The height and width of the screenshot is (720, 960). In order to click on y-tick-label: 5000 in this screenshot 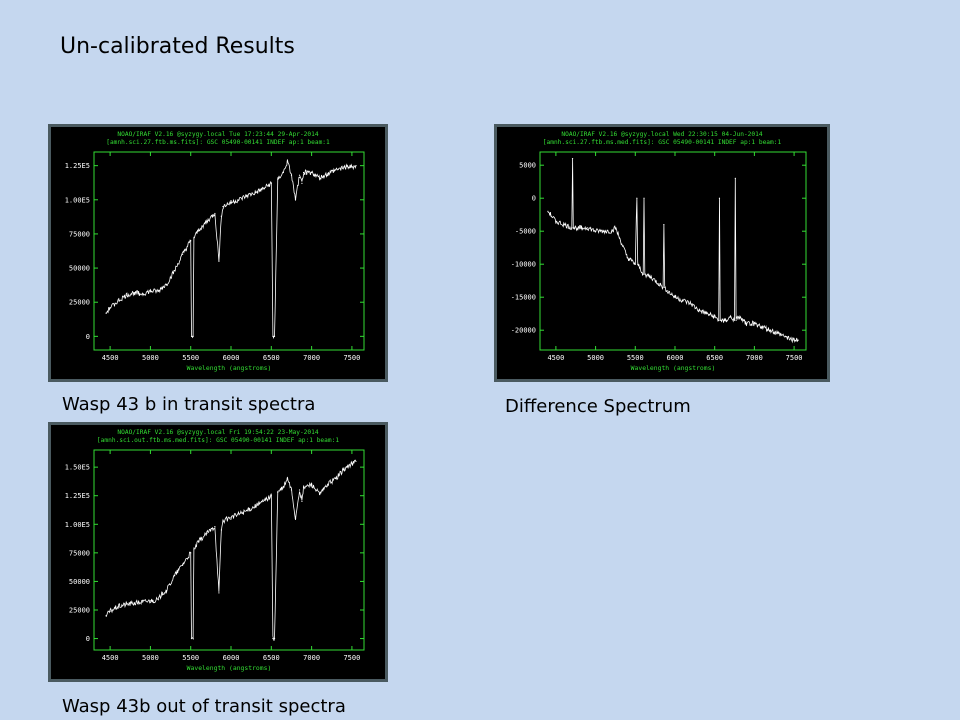, I will do `click(527, 166)`.